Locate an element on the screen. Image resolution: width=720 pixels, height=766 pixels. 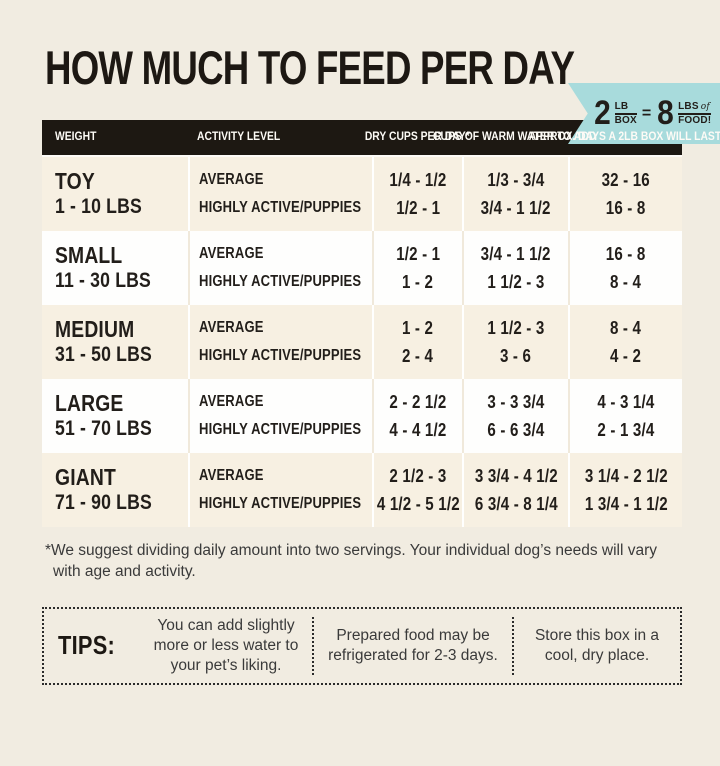
days-average: 3 1/4 - 2 1/2 is located at coordinates (626, 475).